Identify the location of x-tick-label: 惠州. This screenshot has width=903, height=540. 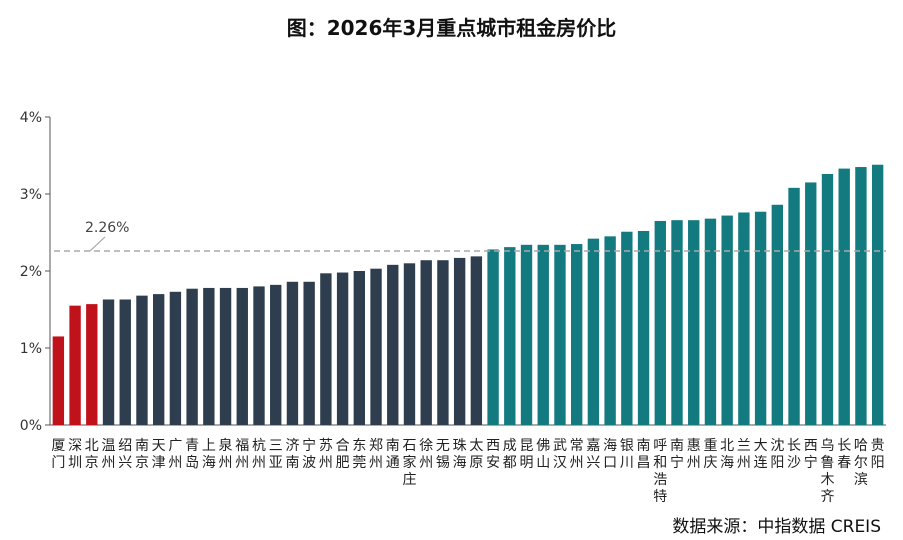
(694, 454).